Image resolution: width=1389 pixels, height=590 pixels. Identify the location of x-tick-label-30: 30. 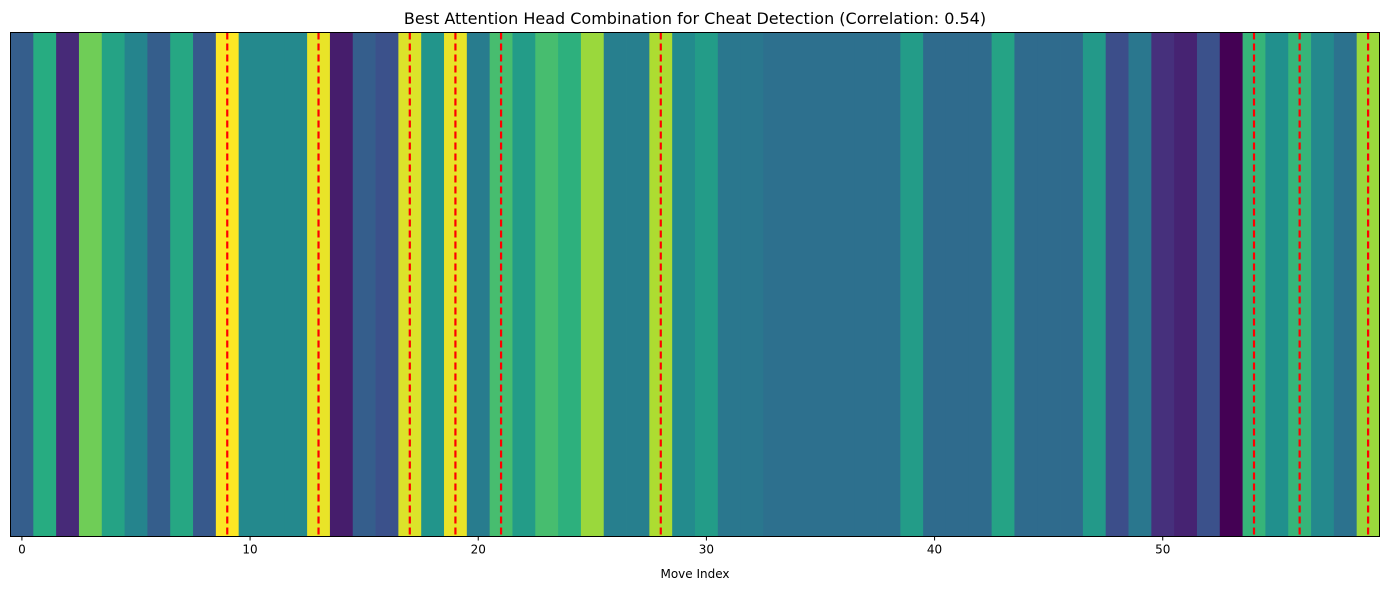
(706, 550).